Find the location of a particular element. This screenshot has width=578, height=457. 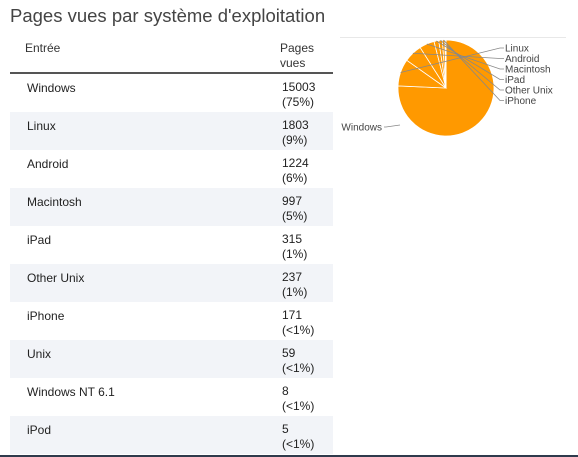

row-label: Linux is located at coordinates (41, 126).